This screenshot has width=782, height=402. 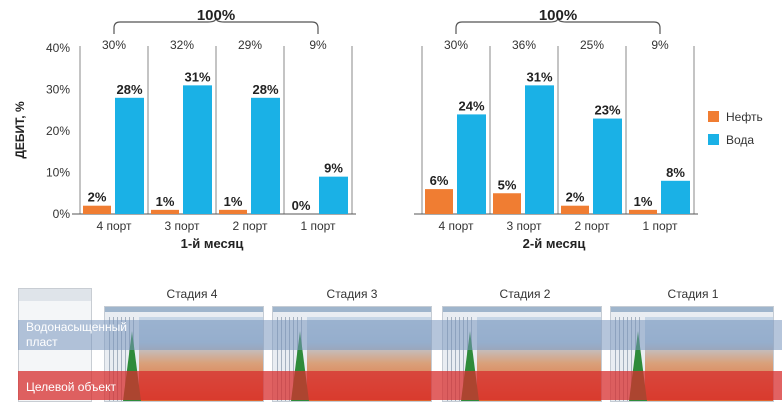 What do you see at coordinates (58, 131) in the screenshot?
I see `y-tick-label: 20%` at bounding box center [58, 131].